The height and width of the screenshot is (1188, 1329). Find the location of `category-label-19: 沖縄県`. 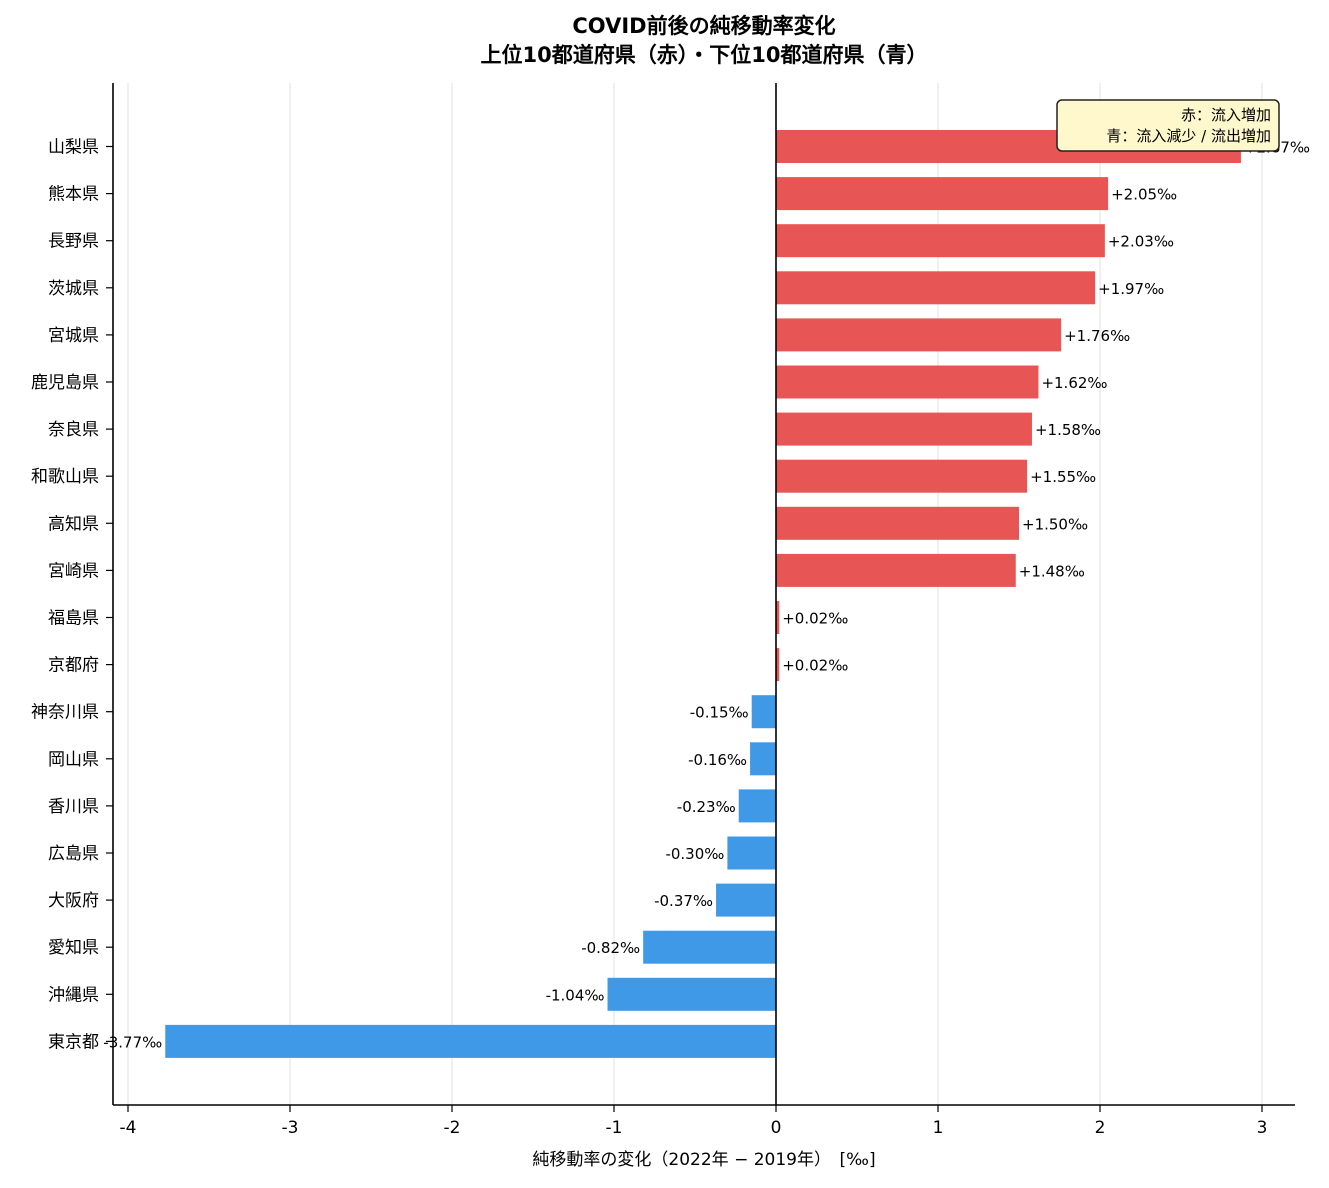

category-label-19: 沖縄県 is located at coordinates (73, 995).